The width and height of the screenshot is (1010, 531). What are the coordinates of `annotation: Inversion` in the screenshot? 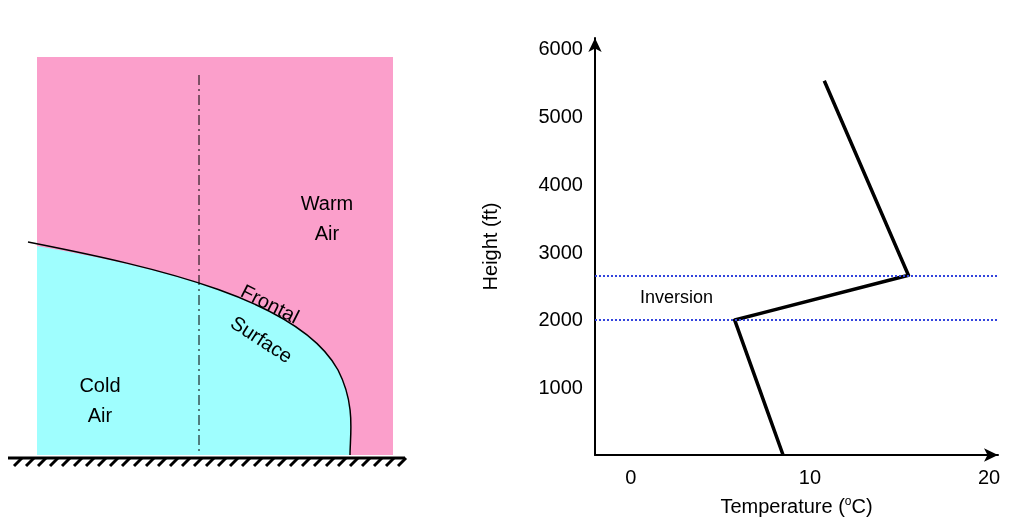 It's located at (677, 297).